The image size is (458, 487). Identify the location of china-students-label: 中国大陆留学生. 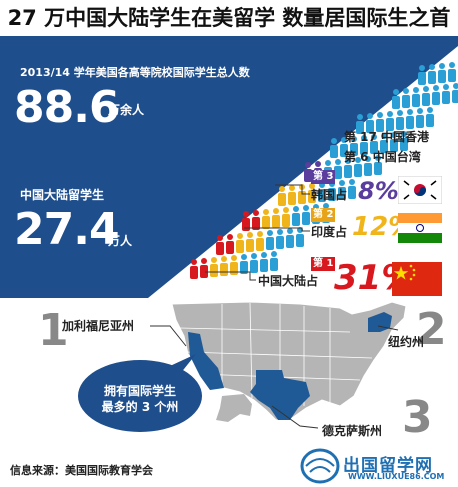
(62, 195).